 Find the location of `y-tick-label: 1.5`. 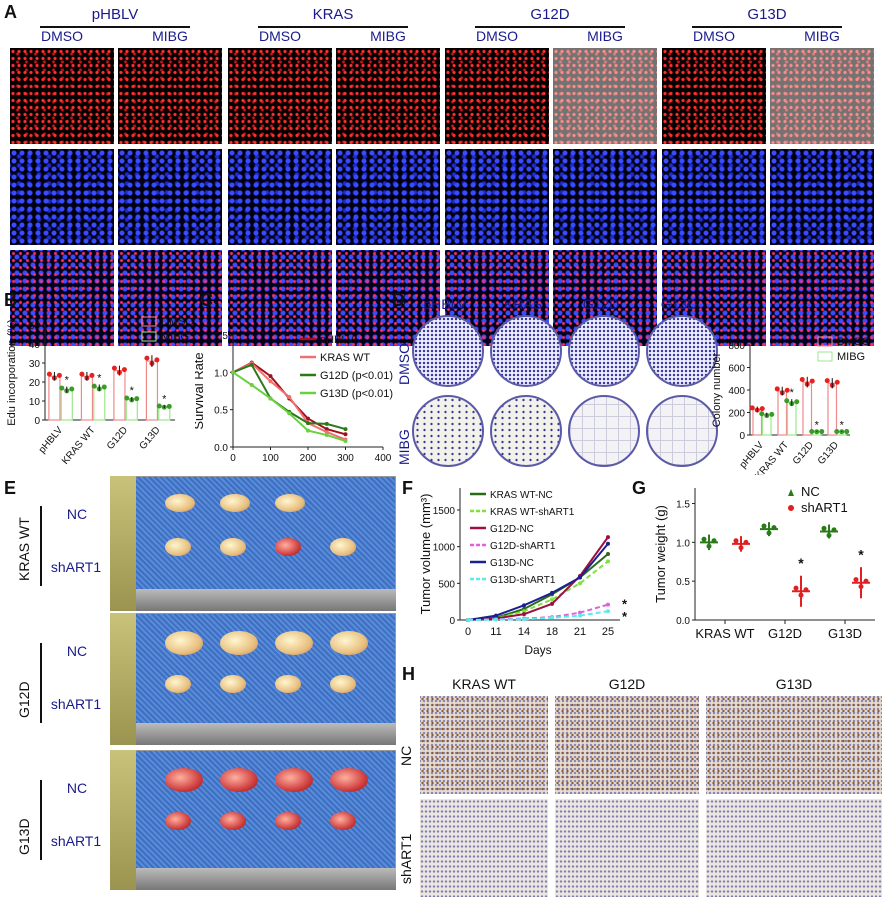

y-tick-label: 1.5 is located at coordinates (221, 336).